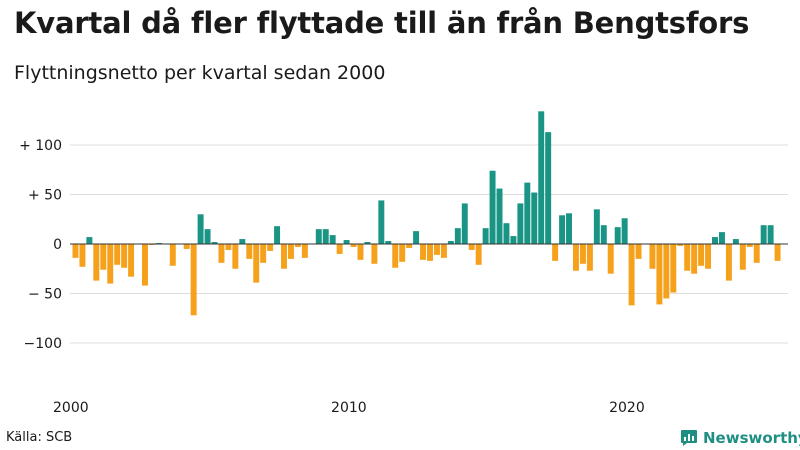  Describe the element at coordinates (751, 438) in the screenshot. I see `brand-name: Newsworthy` at that location.